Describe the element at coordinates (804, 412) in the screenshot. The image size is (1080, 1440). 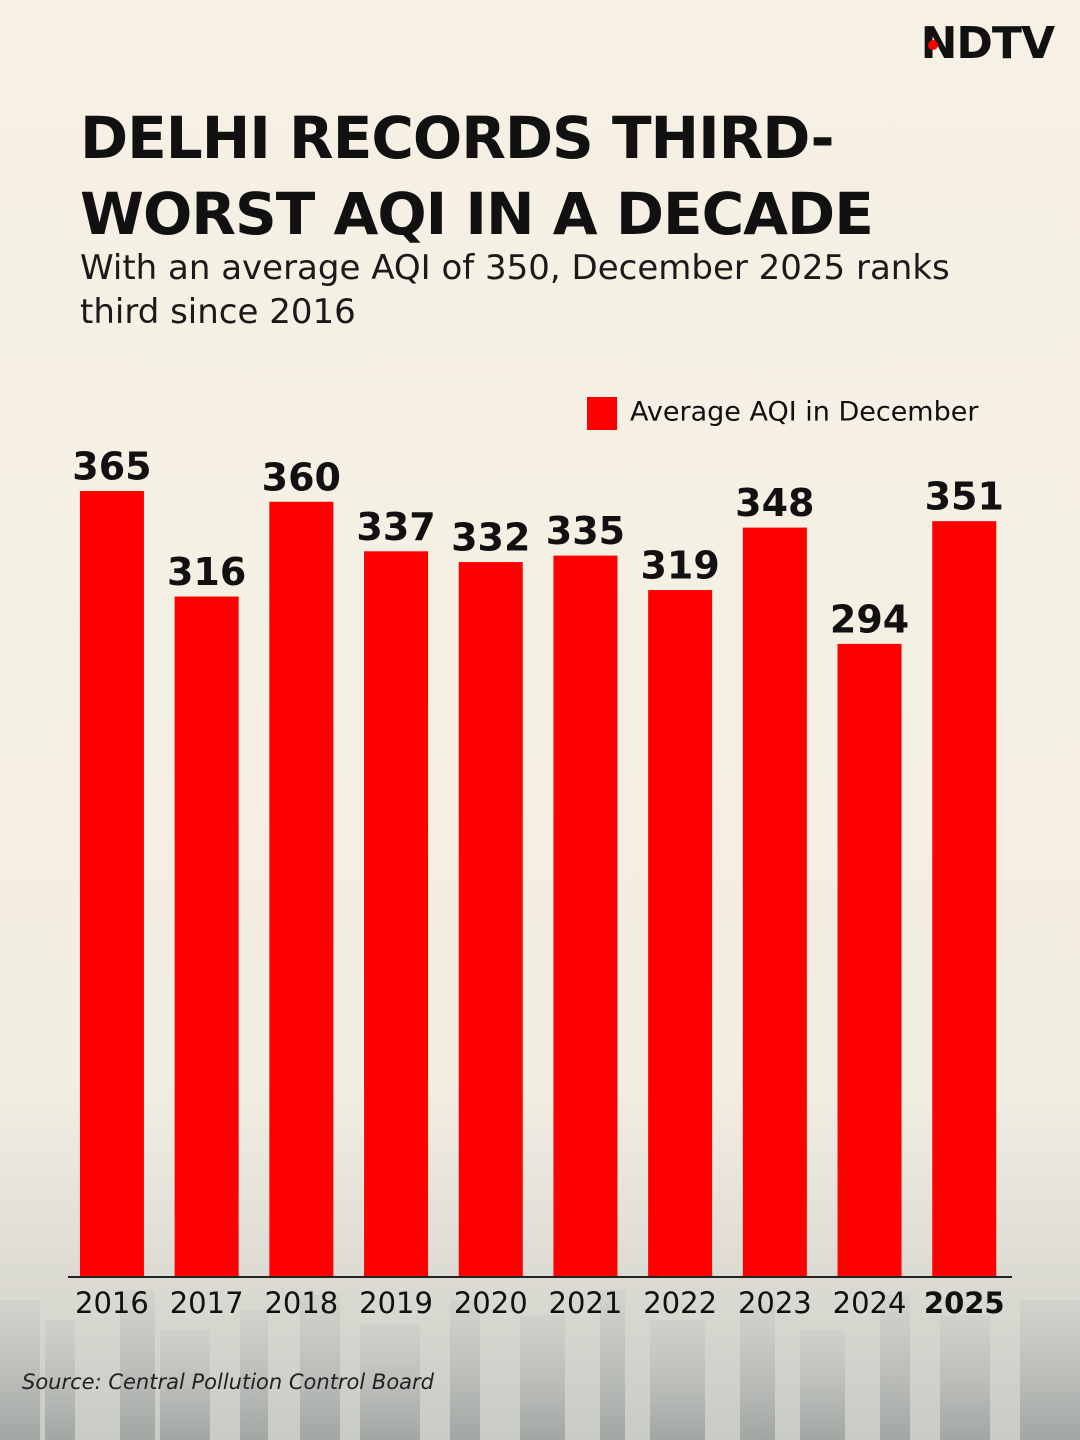
I see `legend-label: Average AQI in December` at that location.